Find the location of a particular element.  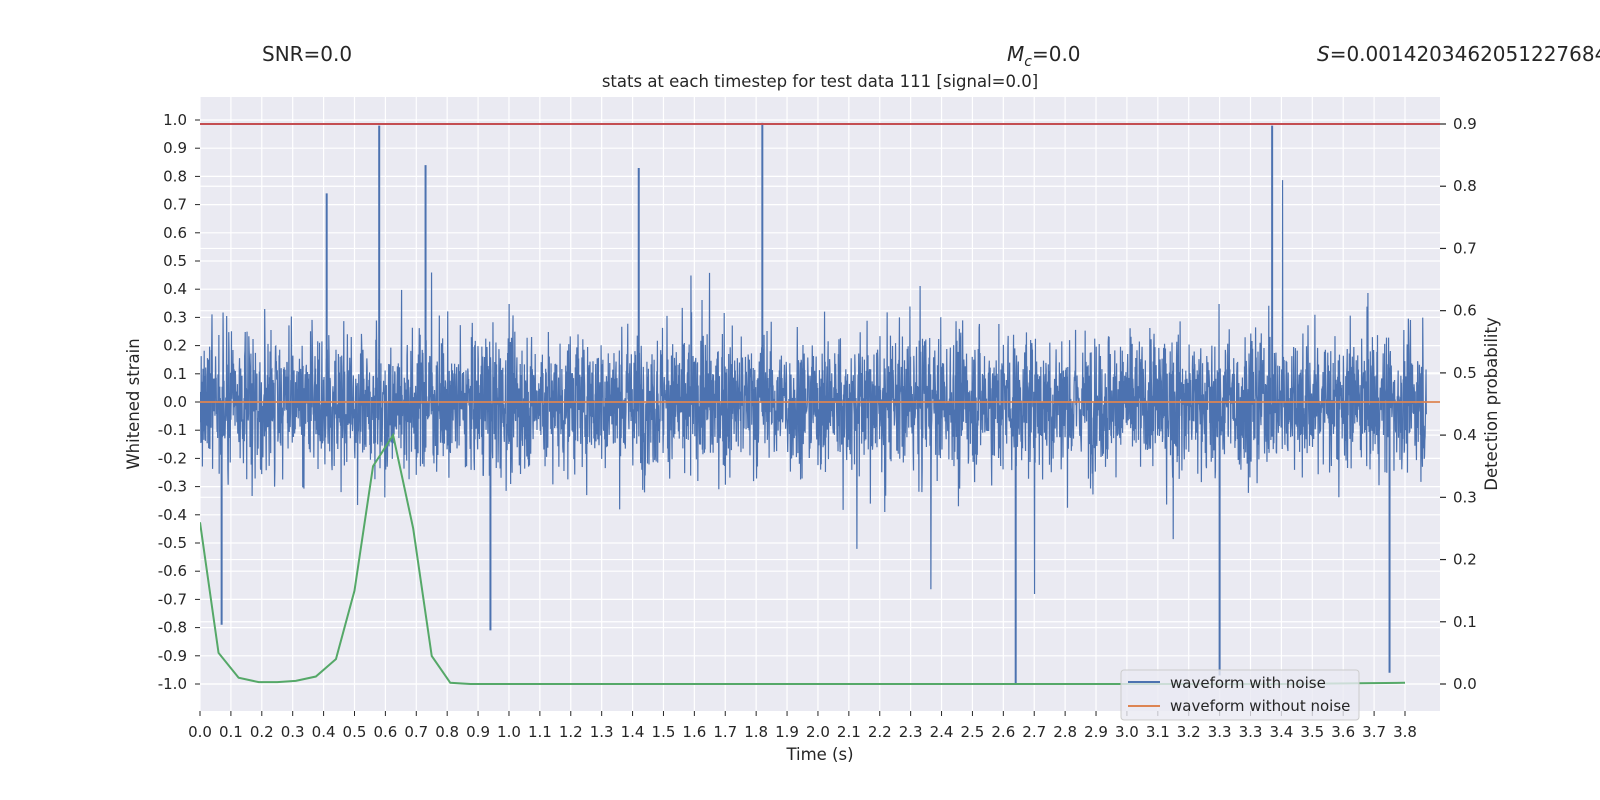

y-tick-label: -0.5 is located at coordinates (172, 543).